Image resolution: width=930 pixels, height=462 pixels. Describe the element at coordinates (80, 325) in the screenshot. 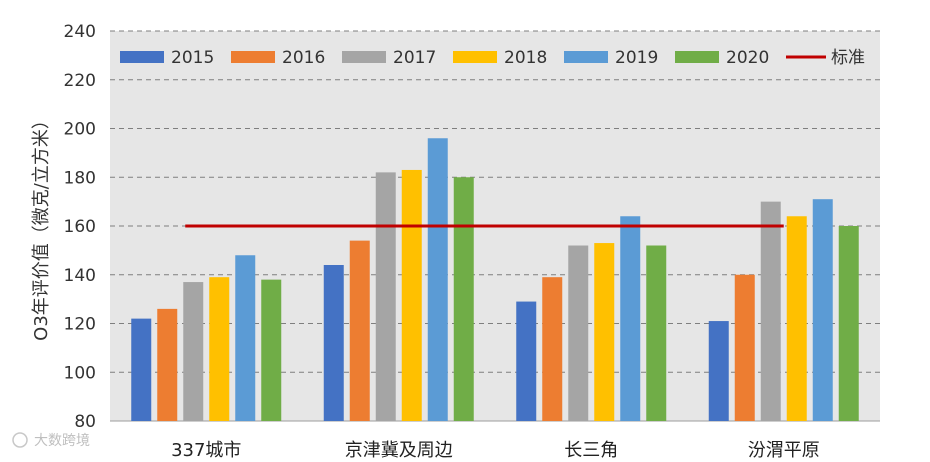

I see `y-tick-label: 120` at that location.